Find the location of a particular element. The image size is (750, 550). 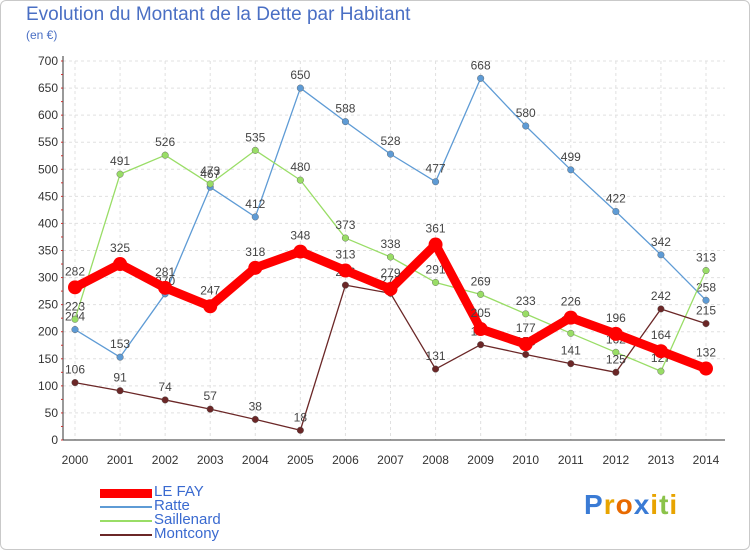

data-label: 318 is located at coordinates (255, 252).